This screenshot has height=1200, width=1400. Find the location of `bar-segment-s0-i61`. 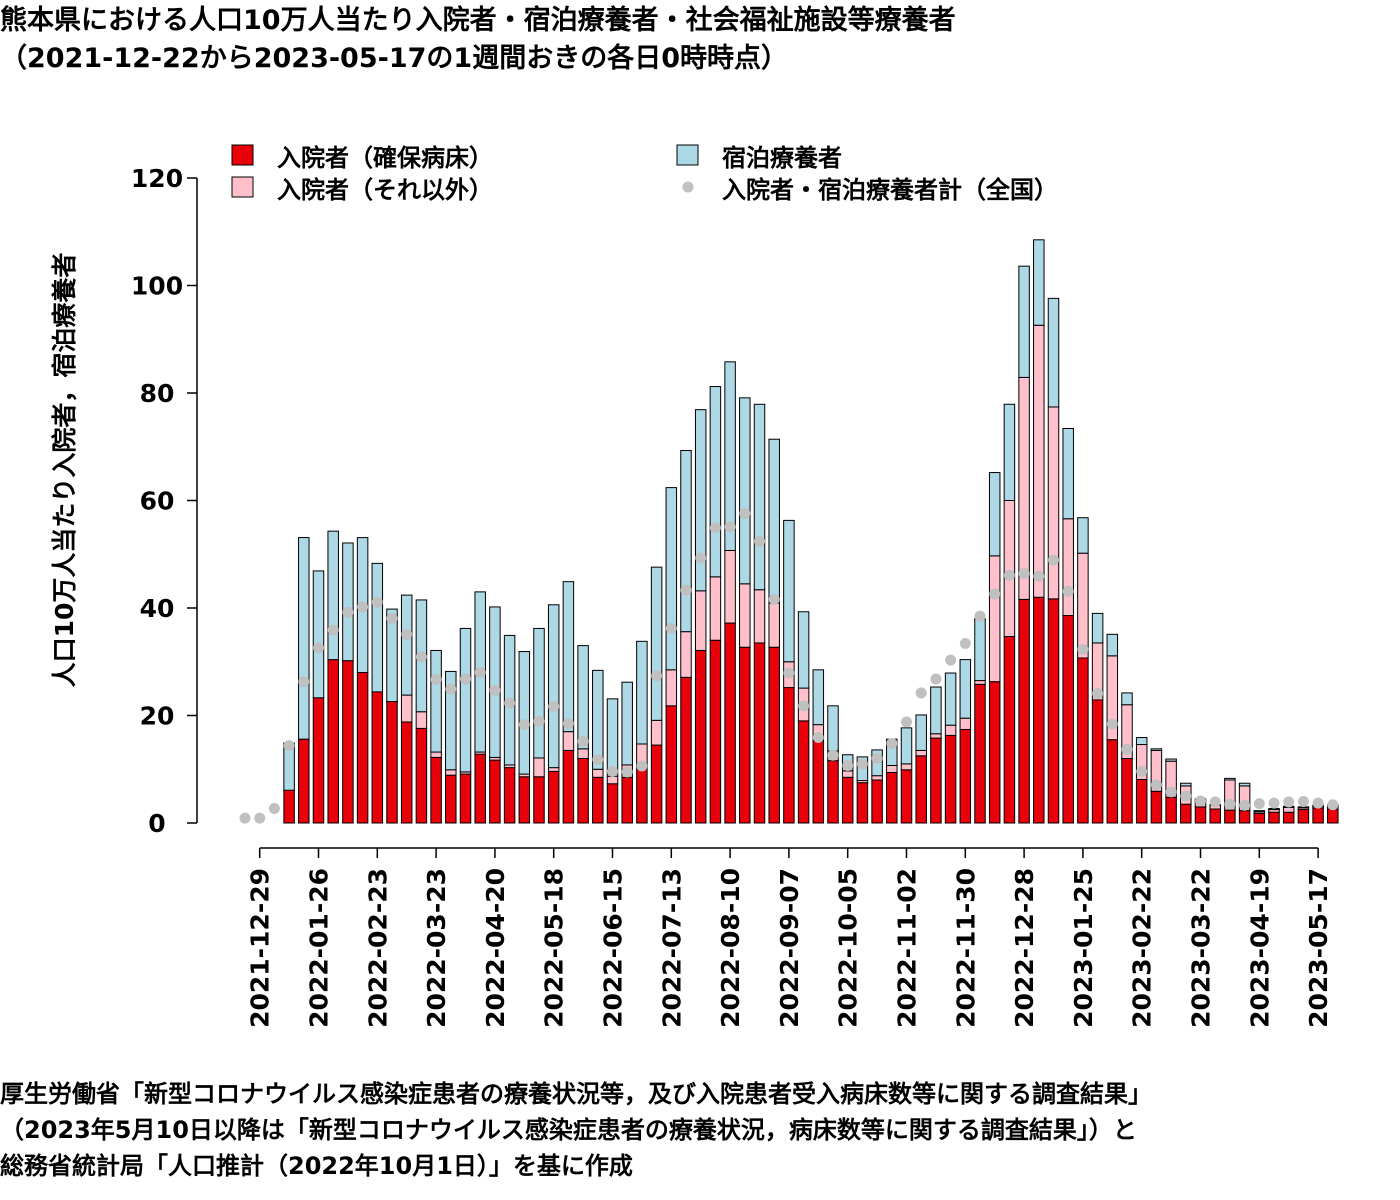

bar-segment-s0-i61 is located at coordinates (1141, 801).